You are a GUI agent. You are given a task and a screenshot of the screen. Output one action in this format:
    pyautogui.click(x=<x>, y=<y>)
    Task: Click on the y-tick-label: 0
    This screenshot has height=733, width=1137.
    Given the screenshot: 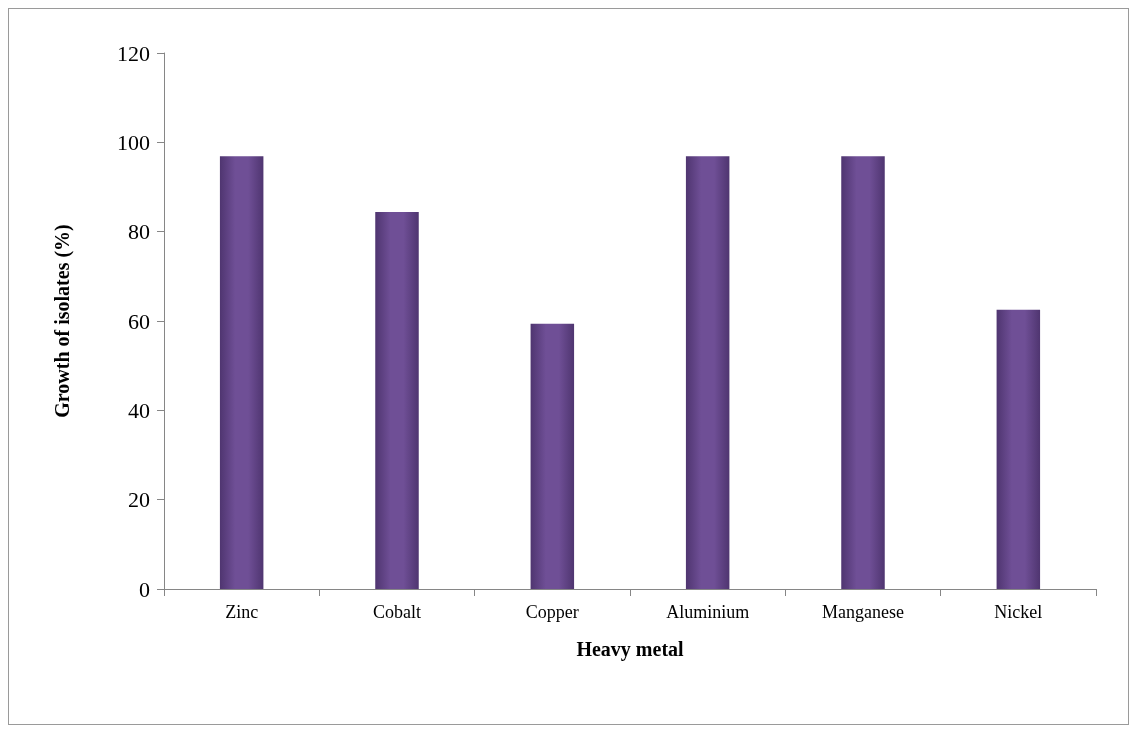 What is the action you would take?
    pyautogui.click(x=144, y=589)
    